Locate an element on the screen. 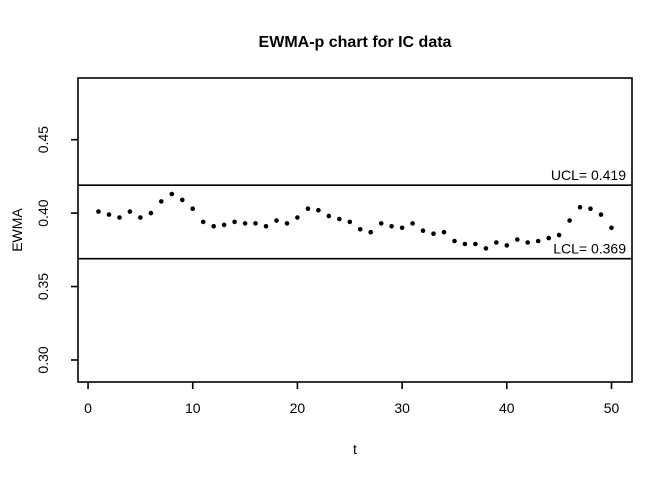 This screenshot has height=480, width=672. y-tick-label: 0.30 is located at coordinates (43, 359).